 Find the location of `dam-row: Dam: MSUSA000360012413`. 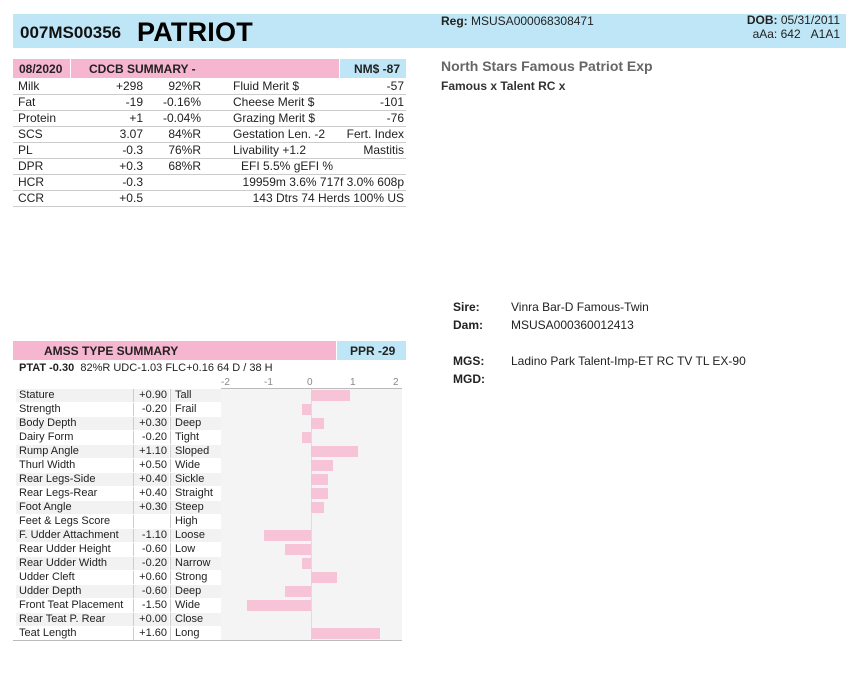

dam-row: Dam: MSUSA000360012413 is located at coordinates (543, 325).